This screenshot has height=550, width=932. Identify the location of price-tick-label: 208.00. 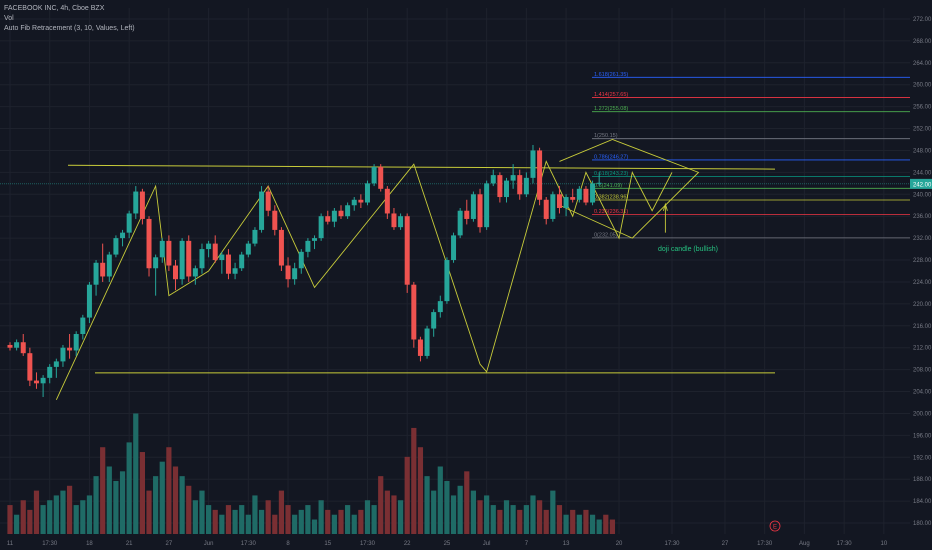
(922, 371).